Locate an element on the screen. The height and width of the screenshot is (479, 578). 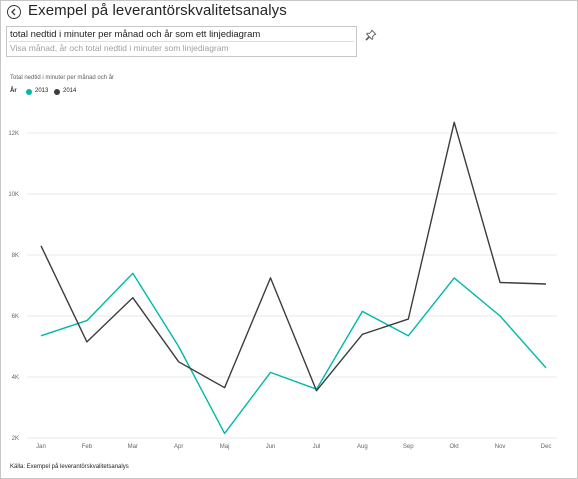
y-tick-label: 10K is located at coordinates (13, 195).